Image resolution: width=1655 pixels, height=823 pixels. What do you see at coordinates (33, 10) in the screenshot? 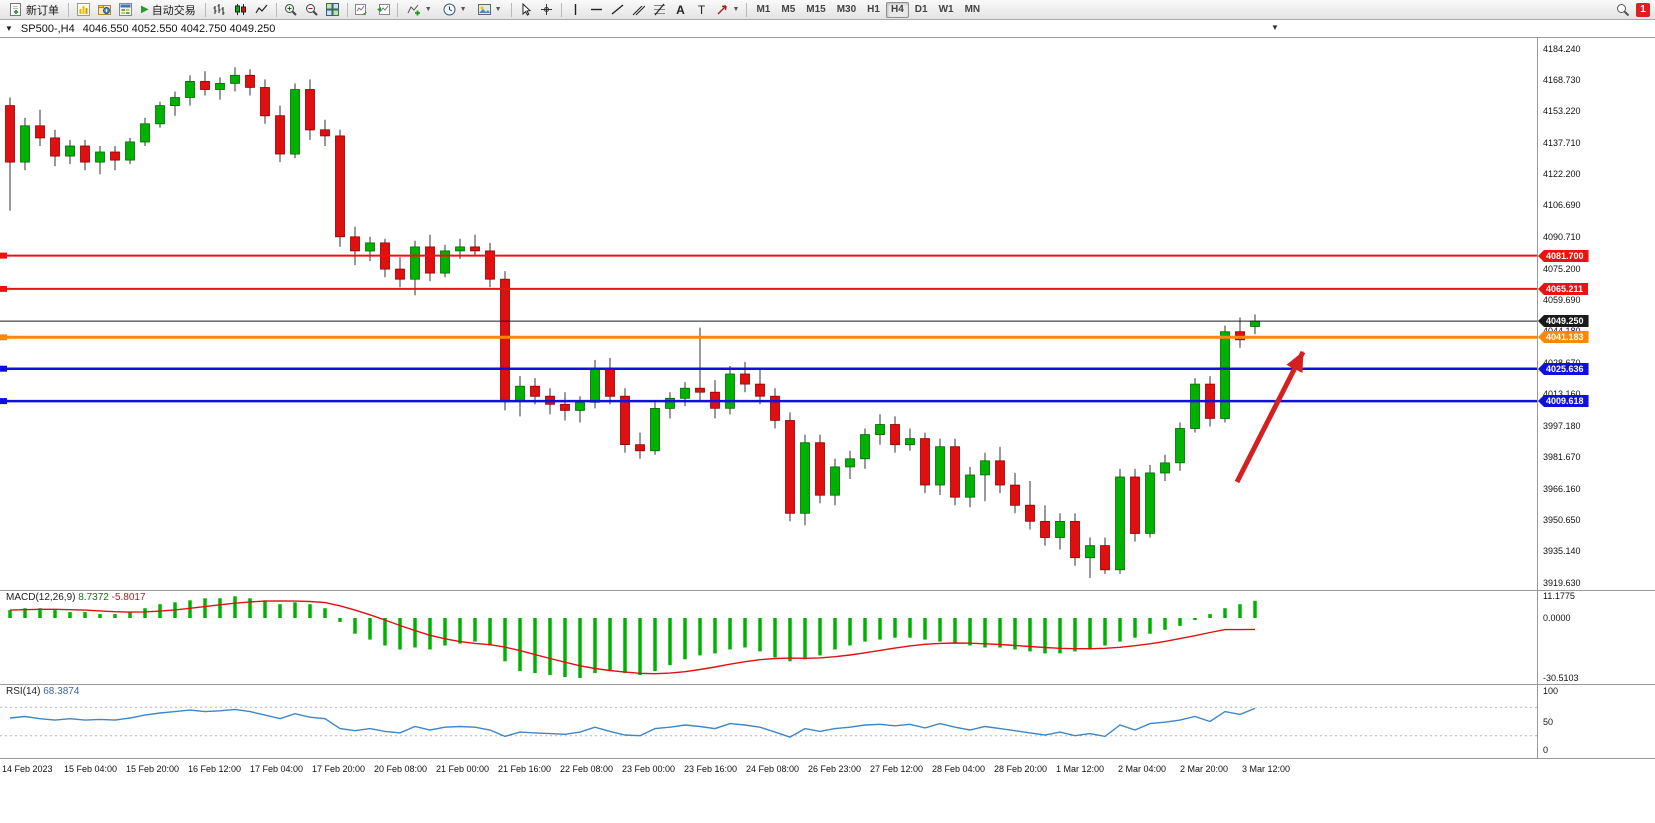
I see `new-order-button: 新订单` at bounding box center [33, 10].